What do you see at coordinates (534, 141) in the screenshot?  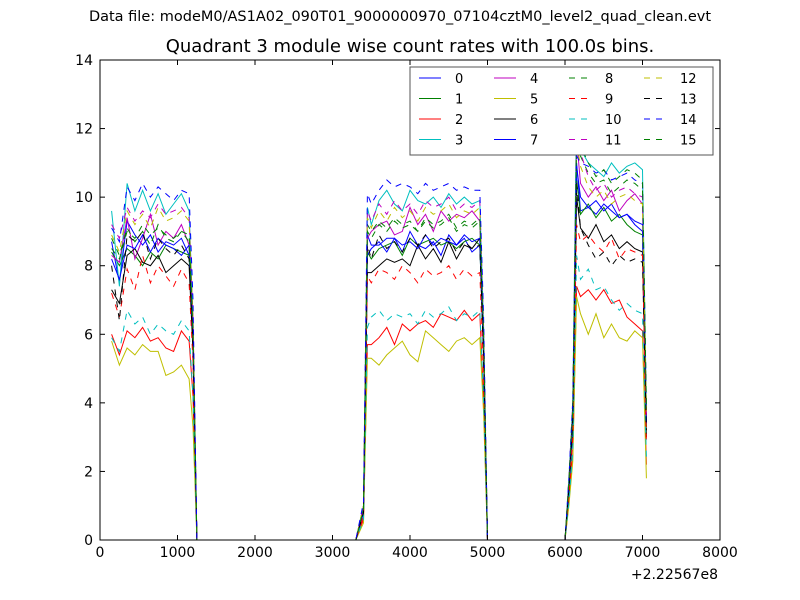 I see `legend-label: 7` at bounding box center [534, 141].